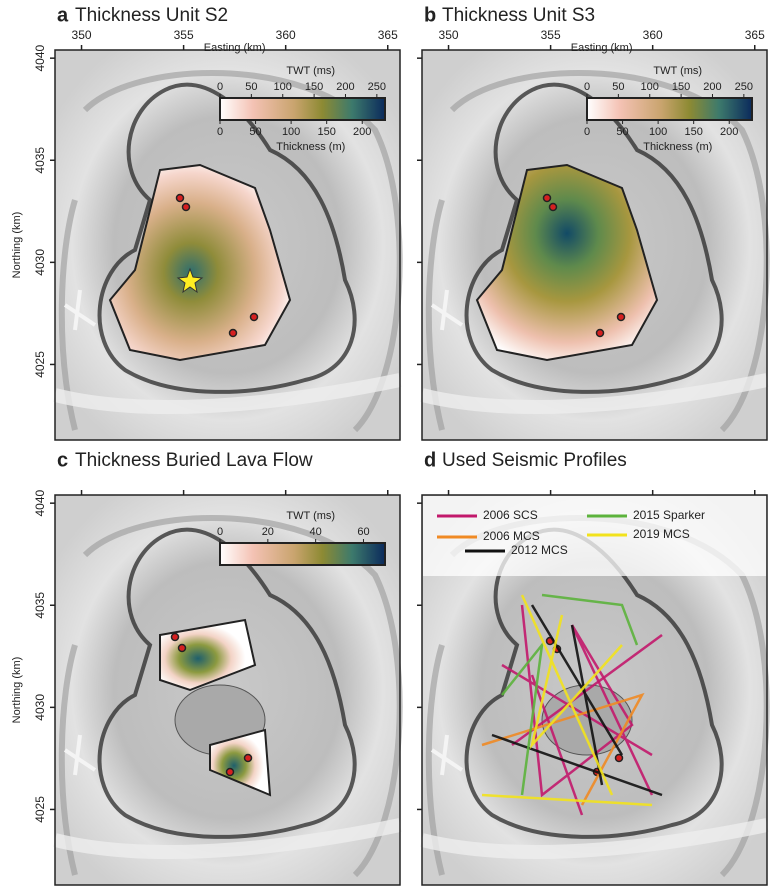  What do you see at coordinates (268, 532) in the screenshot?
I see `colorbar-tick-label: 20` at bounding box center [268, 532].